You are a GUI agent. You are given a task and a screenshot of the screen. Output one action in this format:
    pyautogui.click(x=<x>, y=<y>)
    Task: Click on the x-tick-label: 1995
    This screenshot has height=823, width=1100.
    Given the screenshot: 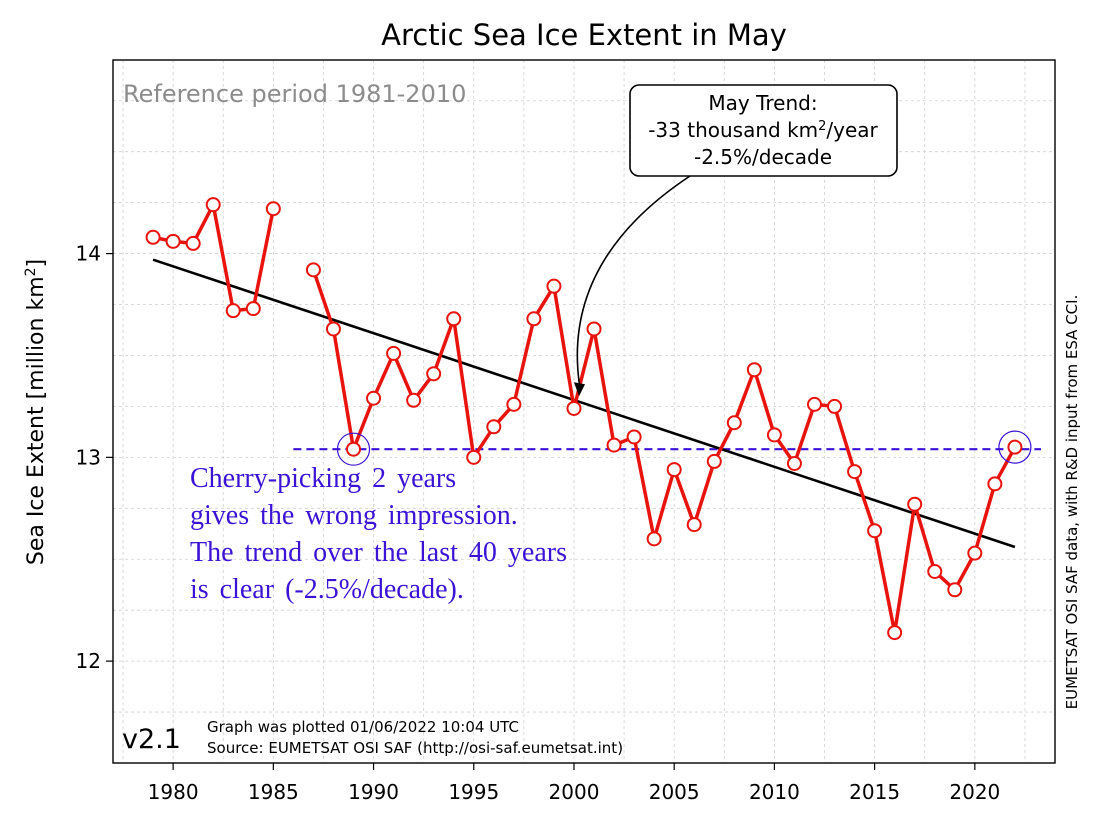 What is the action you would take?
    pyautogui.click(x=473, y=792)
    